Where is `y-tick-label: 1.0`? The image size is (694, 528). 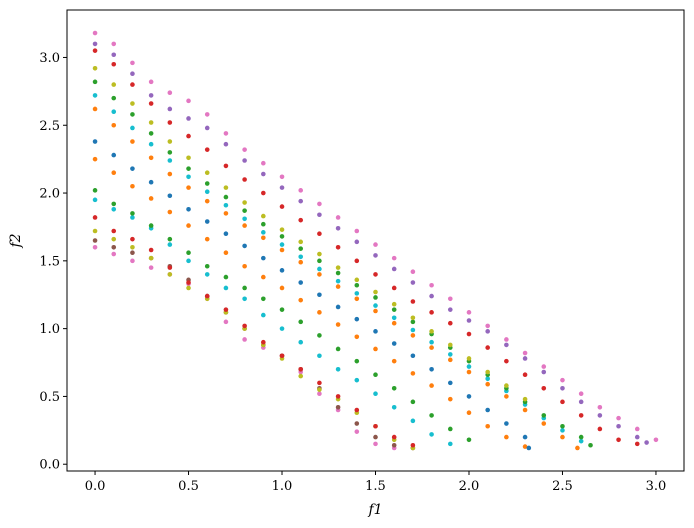 y-tick-label: 1.0 is located at coordinates (49, 329).